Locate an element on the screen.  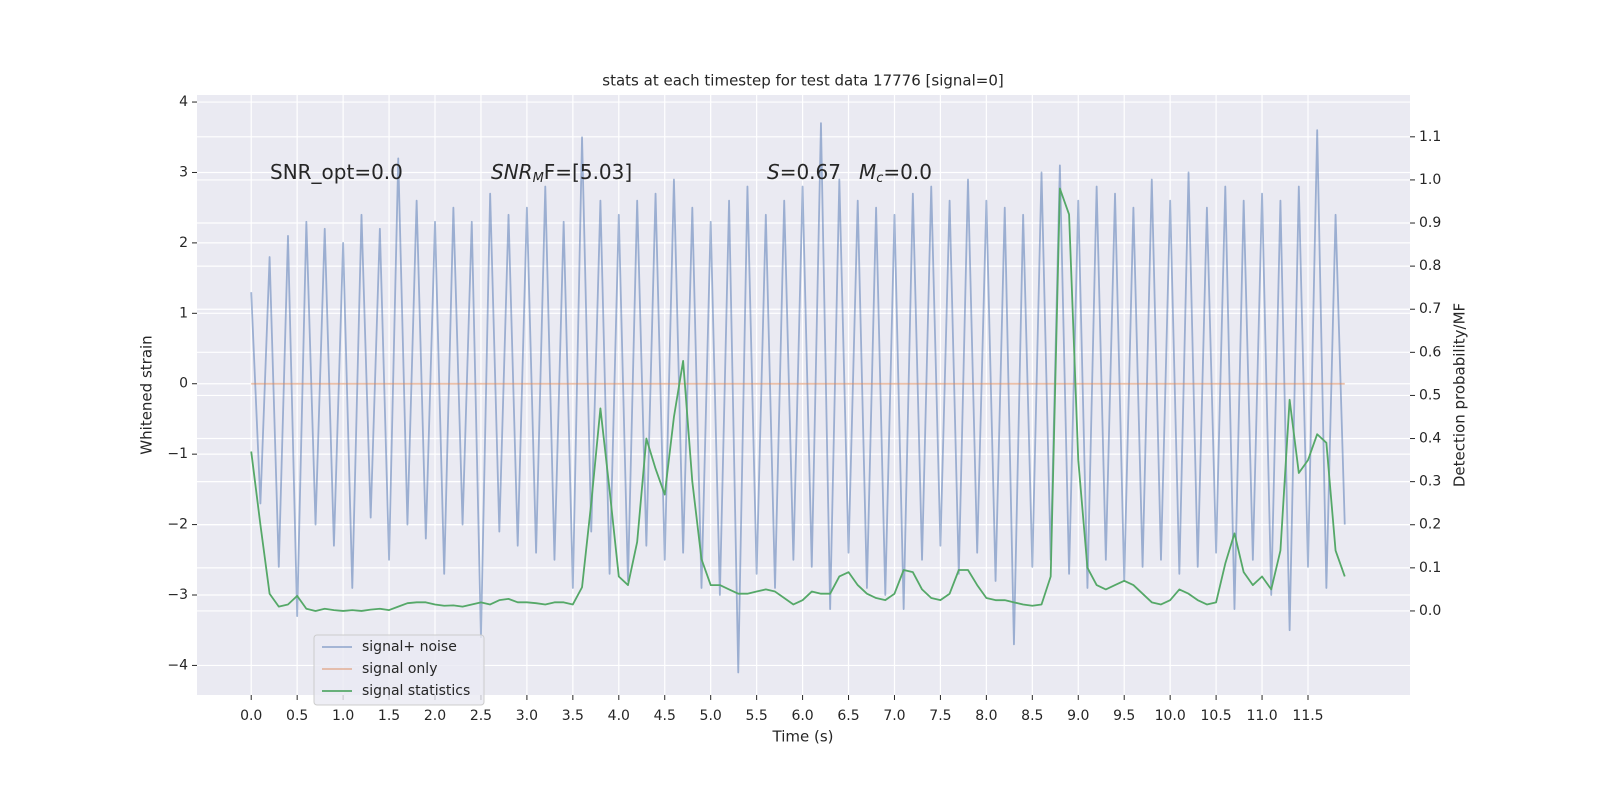
y-tick-label: −1 is located at coordinates (177, 454).